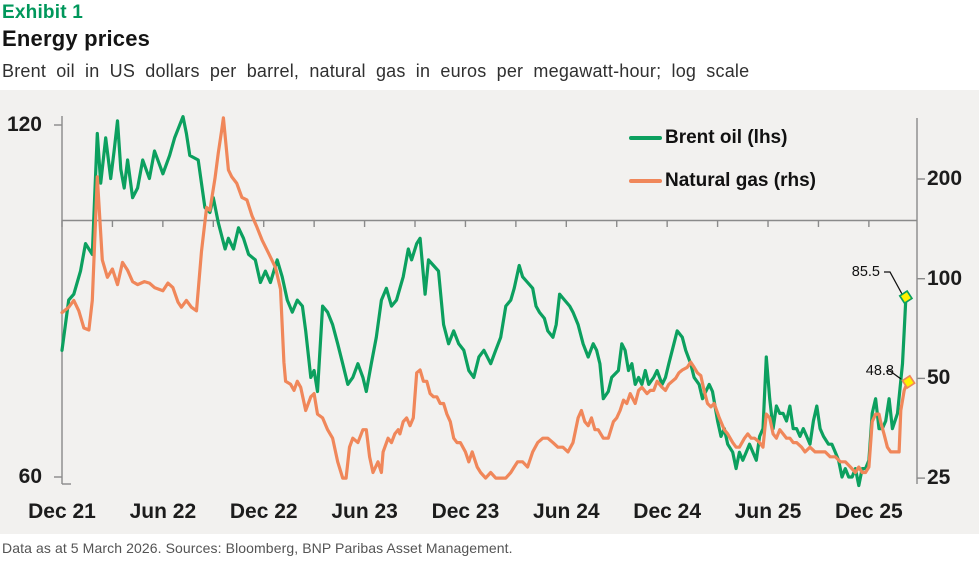 This screenshot has width=979, height=565. I want to click on exhibit-label: Exhibit 1, so click(42, 12).